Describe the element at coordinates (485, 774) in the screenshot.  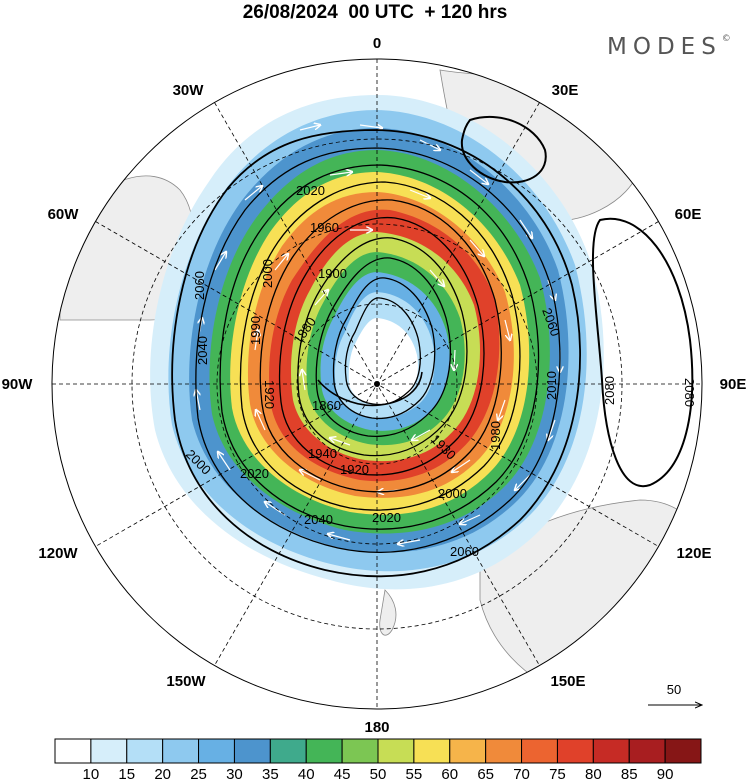
I see `colorbar-tick-label: 65` at that location.